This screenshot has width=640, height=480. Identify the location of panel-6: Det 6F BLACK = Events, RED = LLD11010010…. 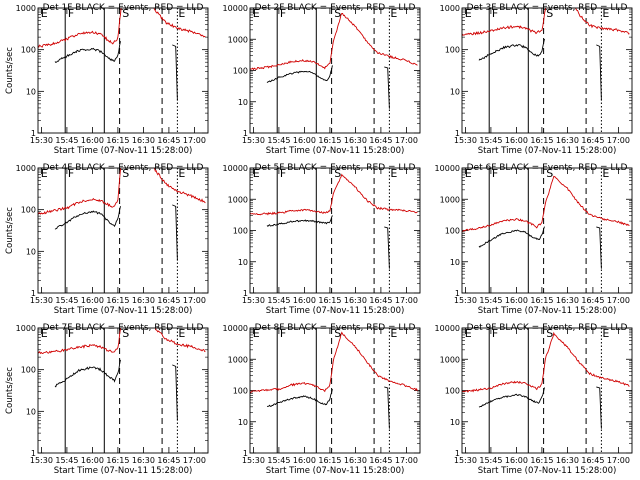
(534, 239).